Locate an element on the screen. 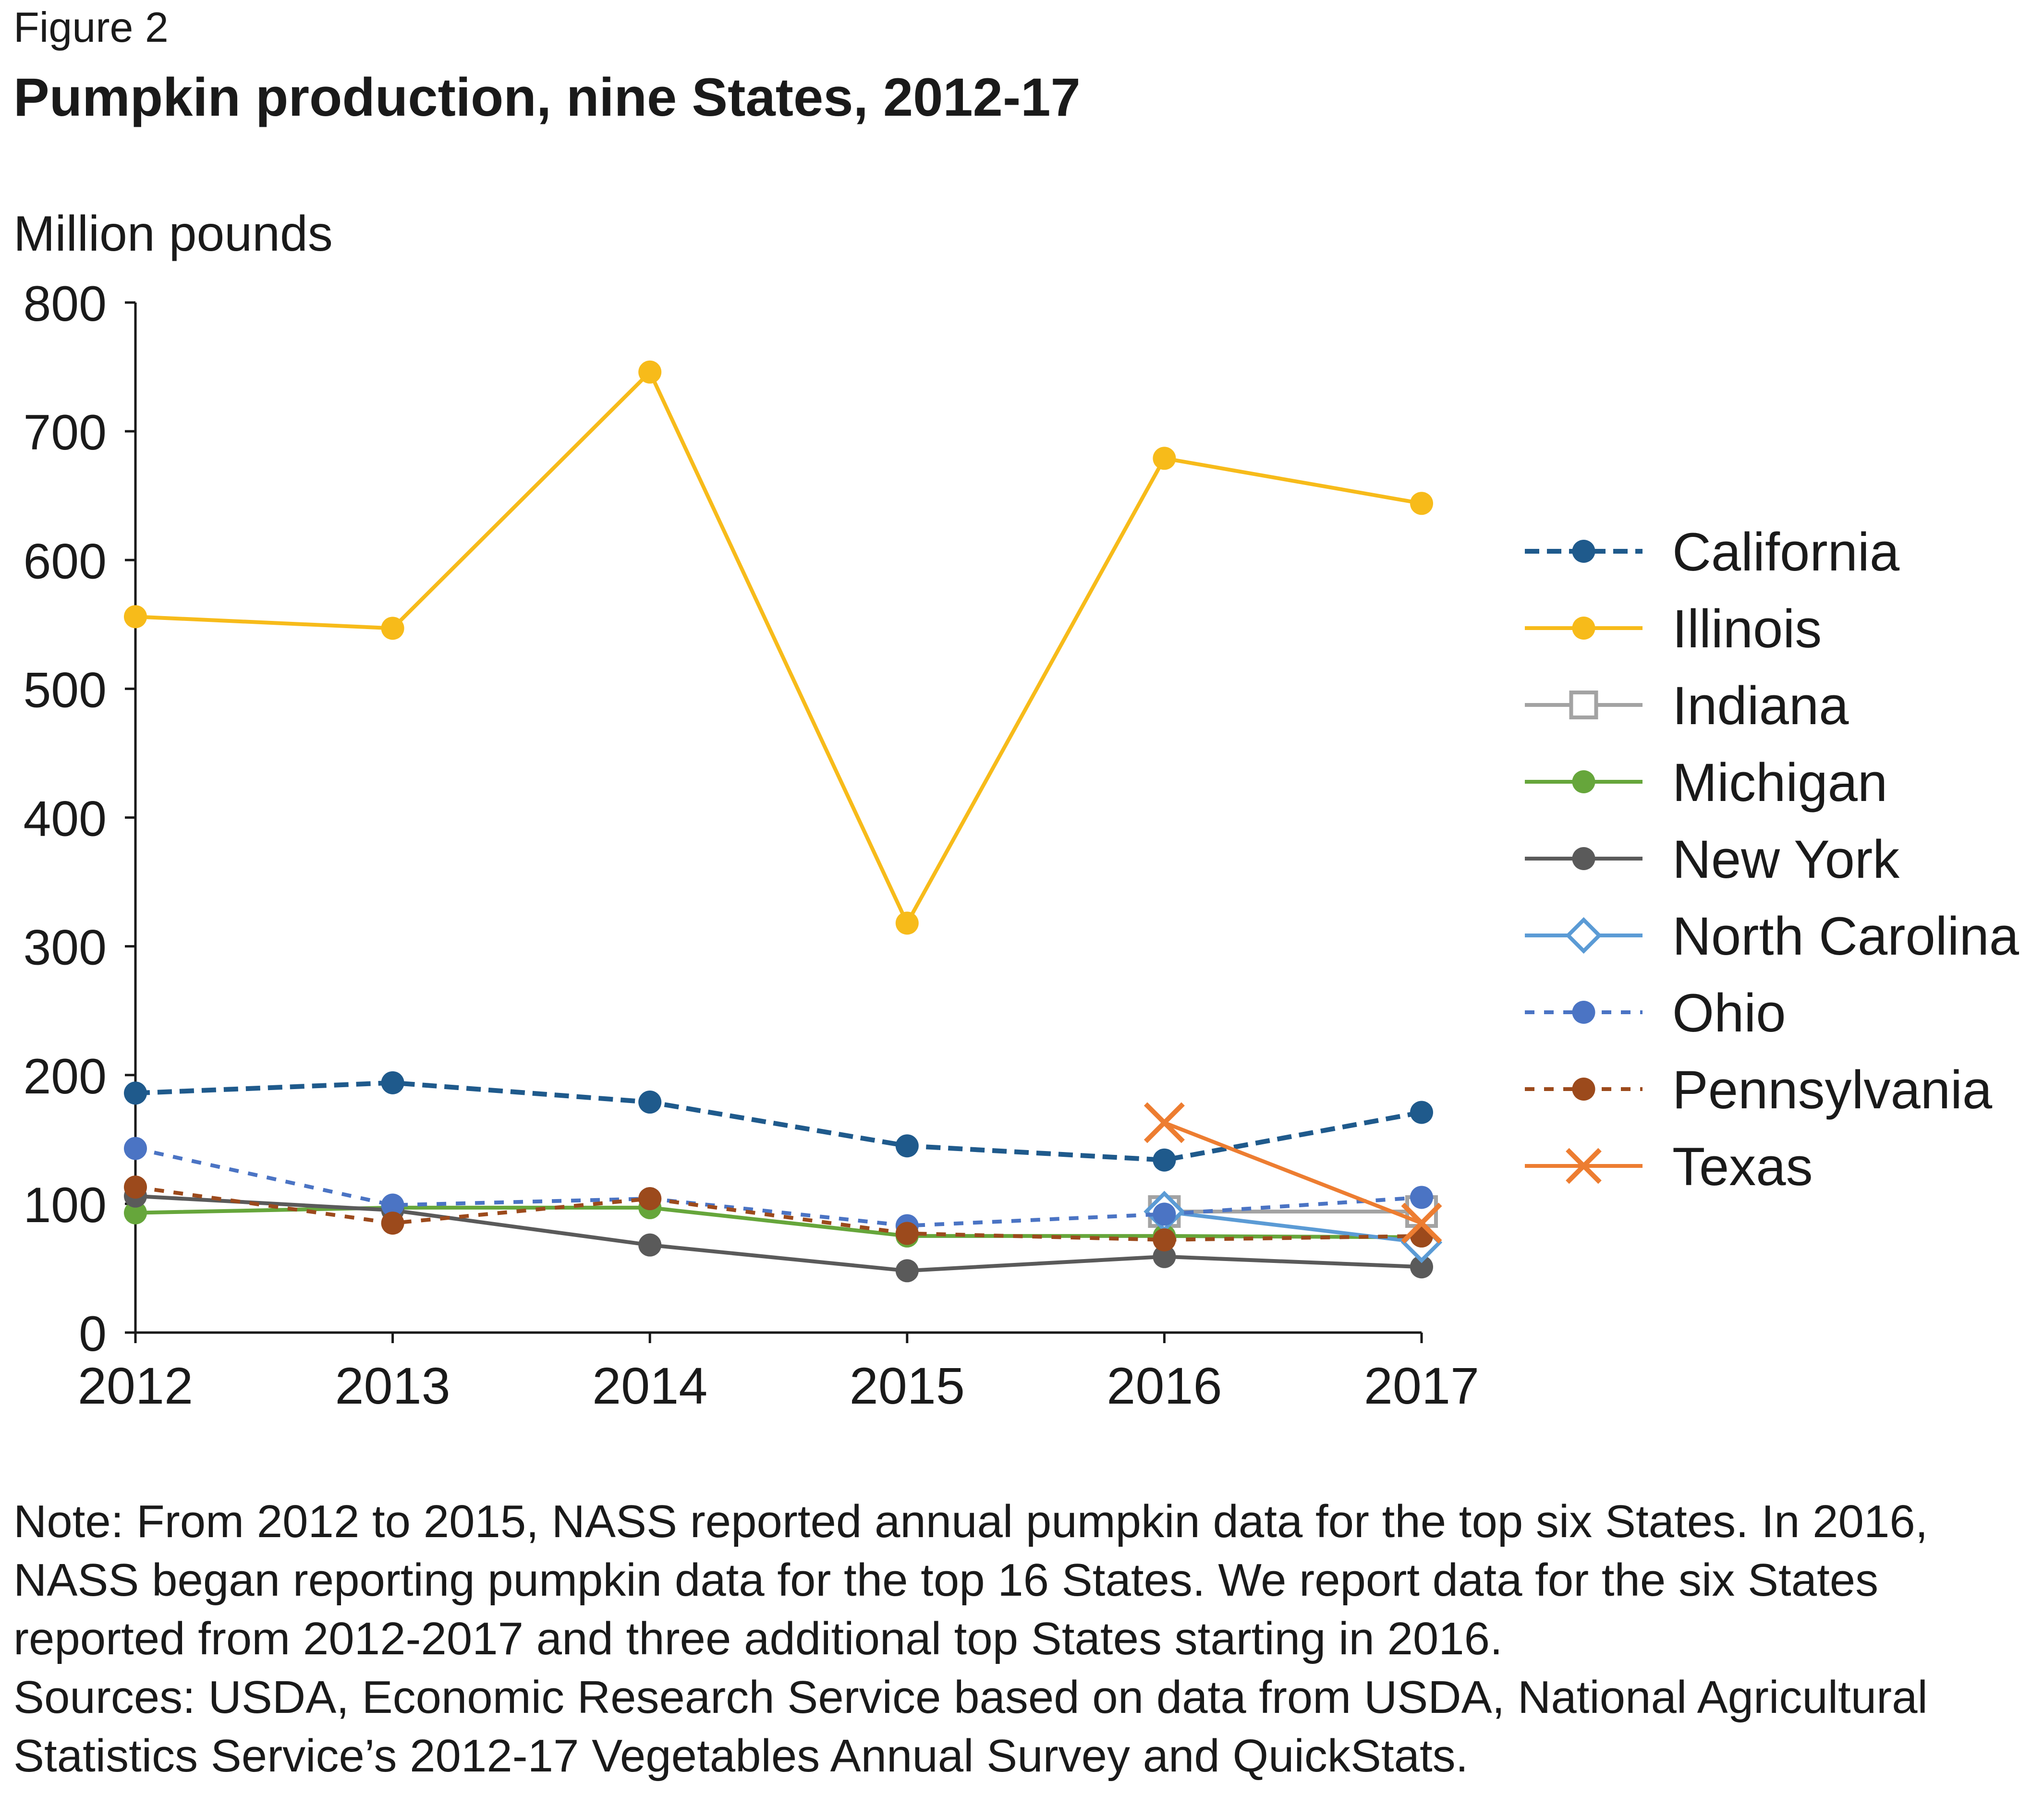 Image resolution: width=2044 pixels, height=1795 pixels. legend-label-texas: Texas is located at coordinates (1742, 1167).